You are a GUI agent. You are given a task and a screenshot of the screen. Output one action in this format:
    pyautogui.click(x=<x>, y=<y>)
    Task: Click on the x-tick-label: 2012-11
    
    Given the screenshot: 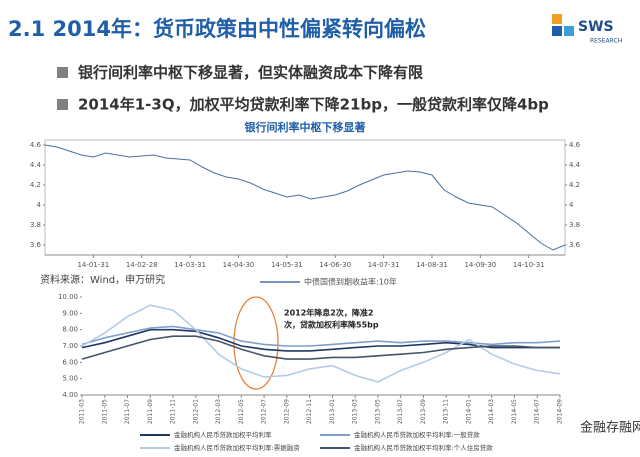 What is the action you would take?
    pyautogui.click(x=309, y=411)
    